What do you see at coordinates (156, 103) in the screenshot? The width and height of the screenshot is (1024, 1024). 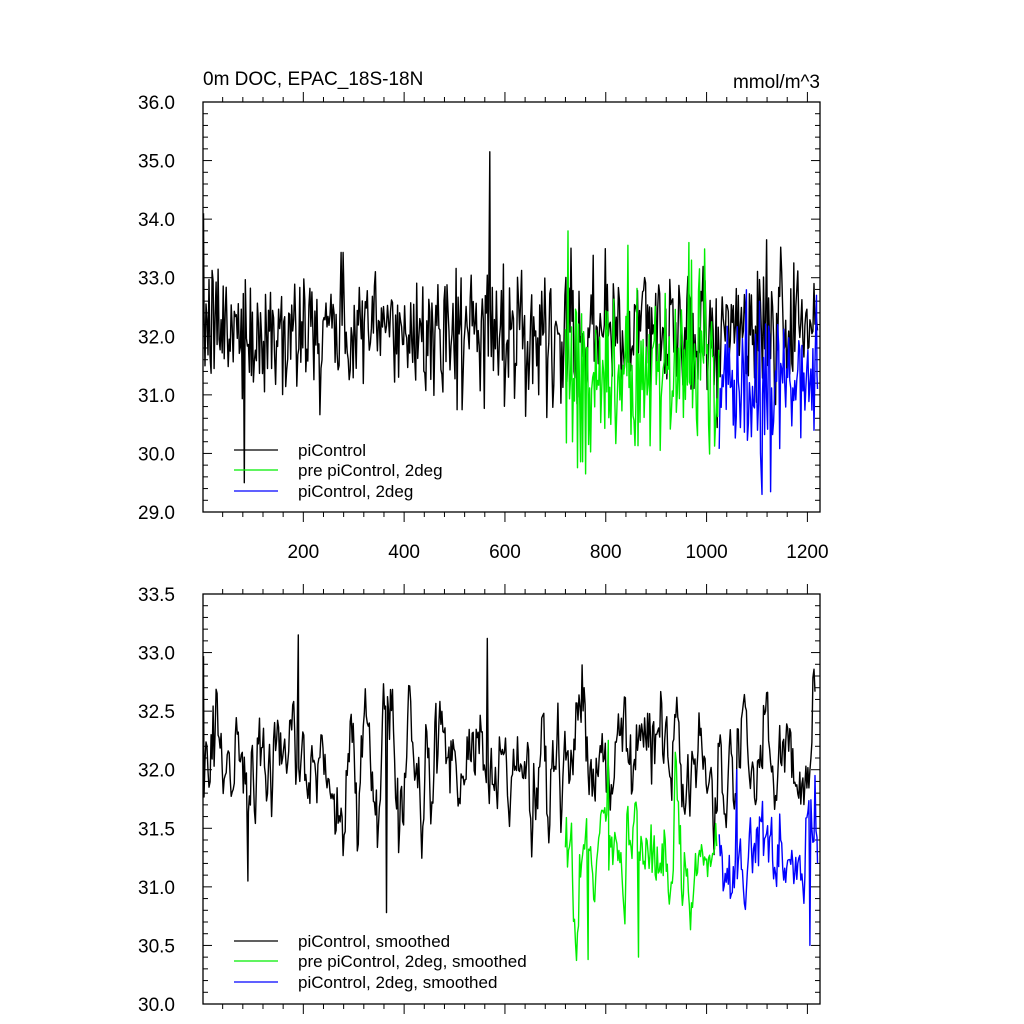 I see `top-y-tick-label: 36.0` at bounding box center [156, 103].